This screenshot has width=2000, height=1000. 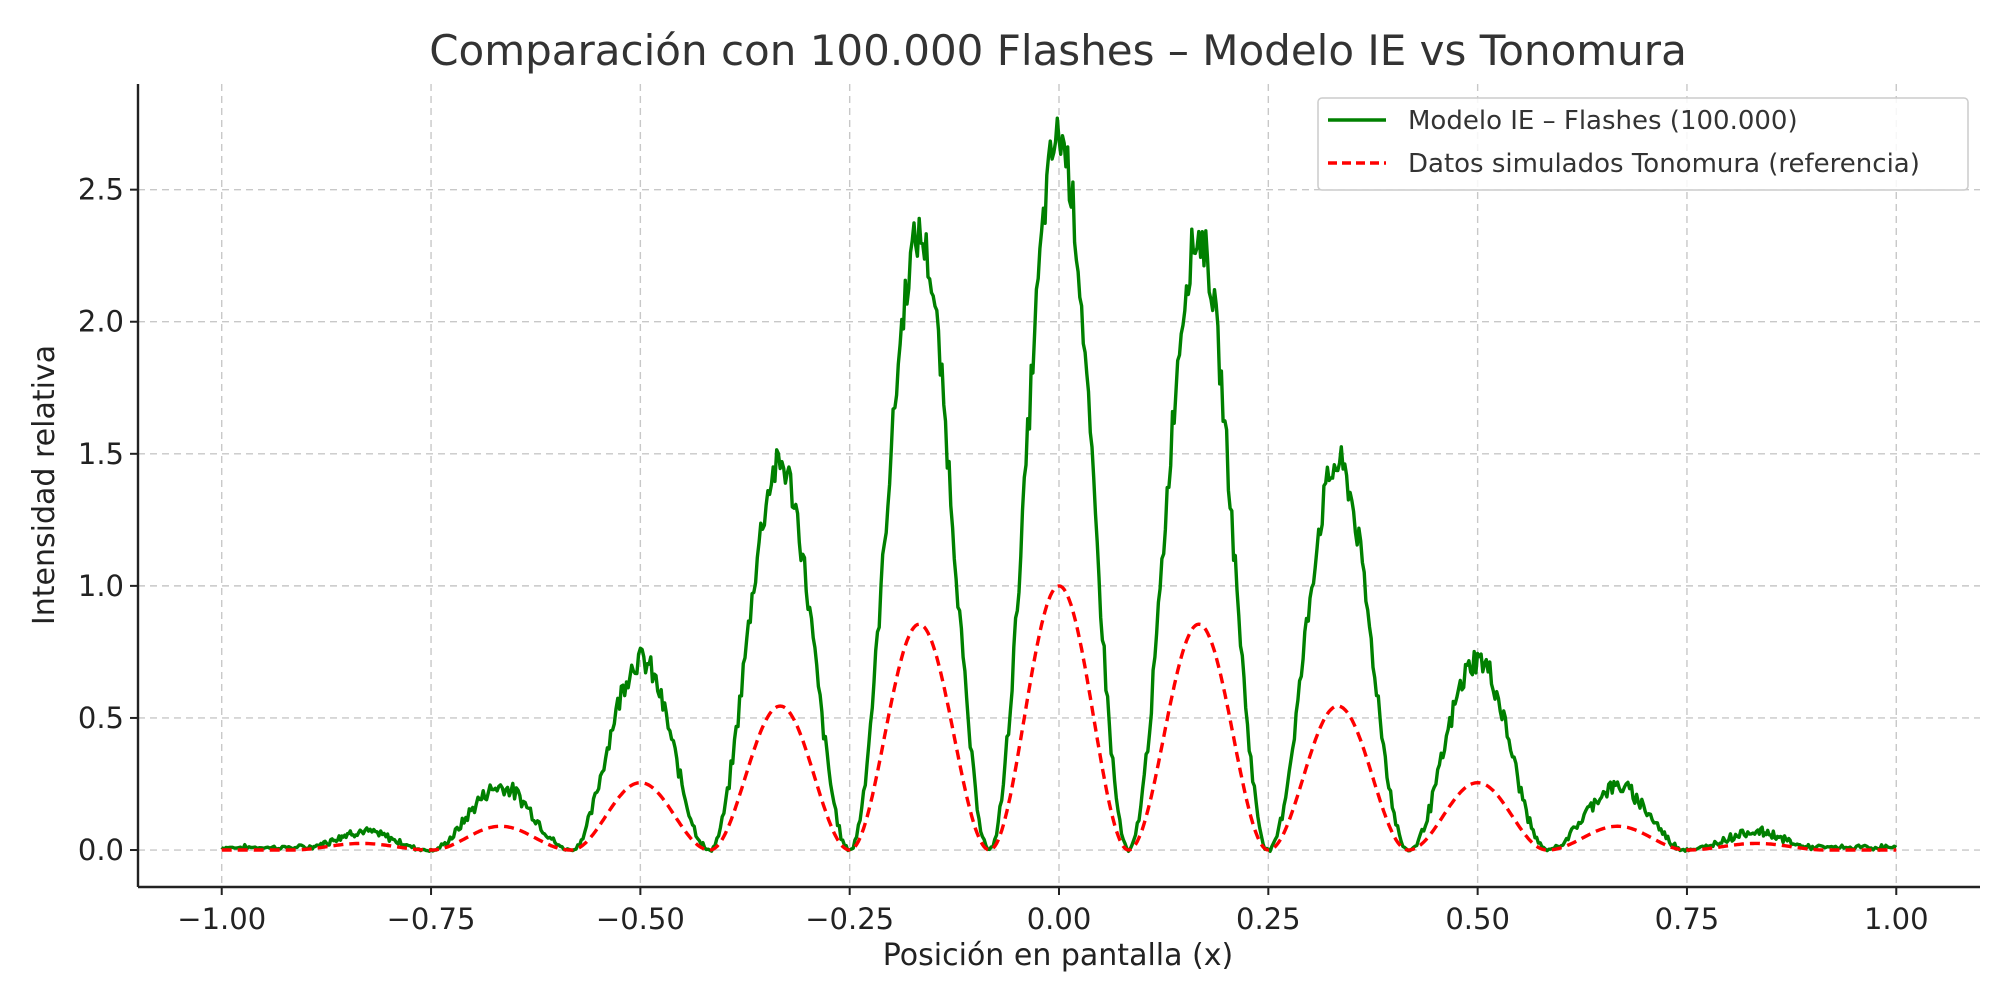 What do you see at coordinates (1477, 919) in the screenshot?
I see `x-tick-label: 0.50` at bounding box center [1477, 919].